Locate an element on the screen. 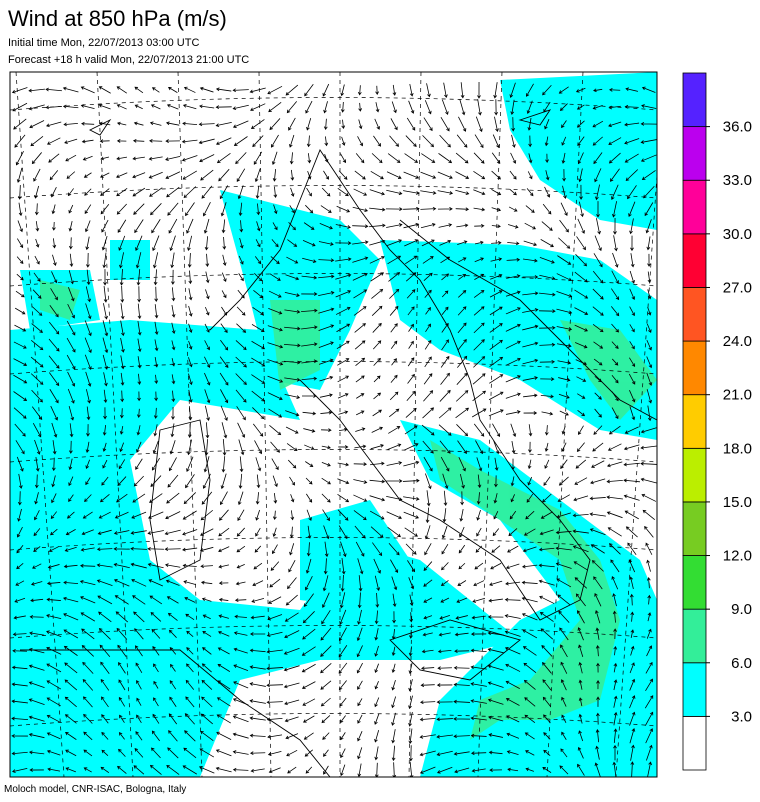 This screenshot has height=802, width=760. colorbar-label: 21.0 is located at coordinates (737, 395).